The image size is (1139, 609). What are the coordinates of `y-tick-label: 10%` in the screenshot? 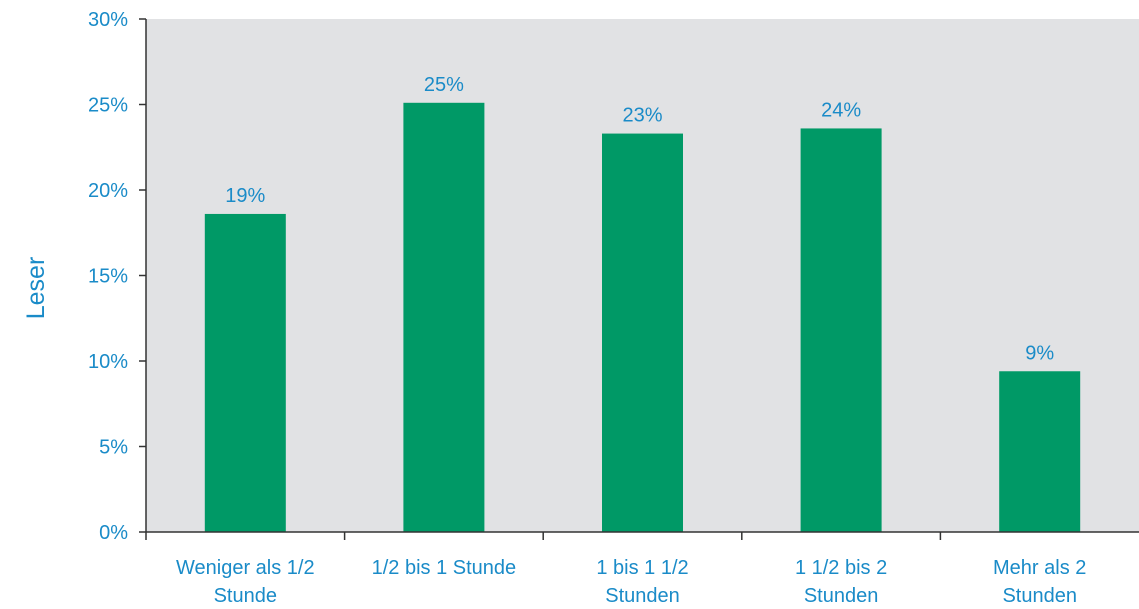 It's located at (108, 362).